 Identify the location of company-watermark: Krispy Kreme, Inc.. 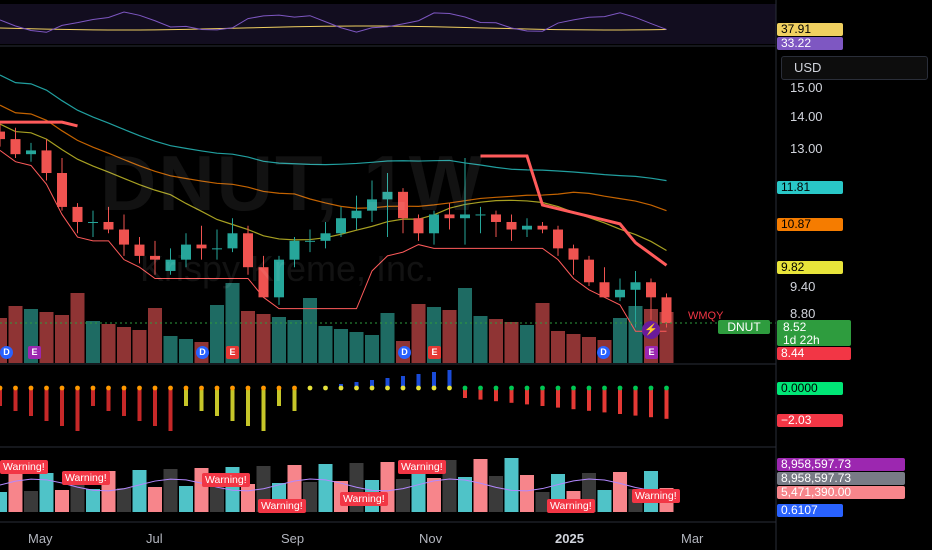
(287, 268).